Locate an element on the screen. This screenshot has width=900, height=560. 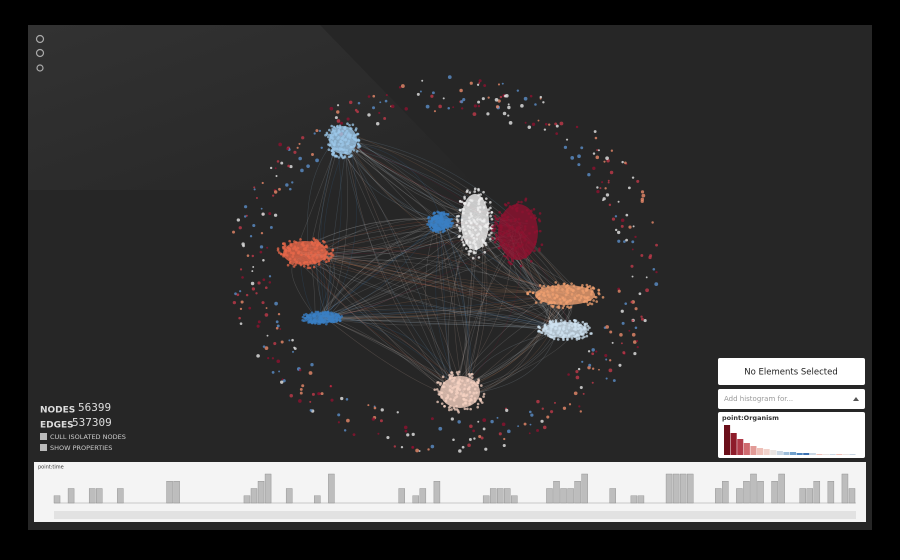
recenter is located at coordinates (40, 68).